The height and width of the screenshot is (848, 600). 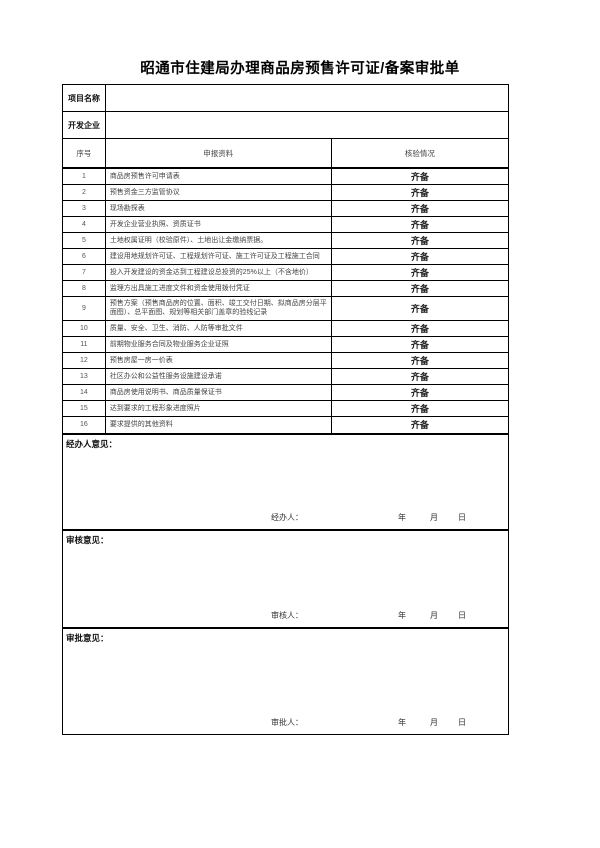 What do you see at coordinates (87, 539) in the screenshot?
I see `review-opinion-label: 审核意见：` at bounding box center [87, 539].